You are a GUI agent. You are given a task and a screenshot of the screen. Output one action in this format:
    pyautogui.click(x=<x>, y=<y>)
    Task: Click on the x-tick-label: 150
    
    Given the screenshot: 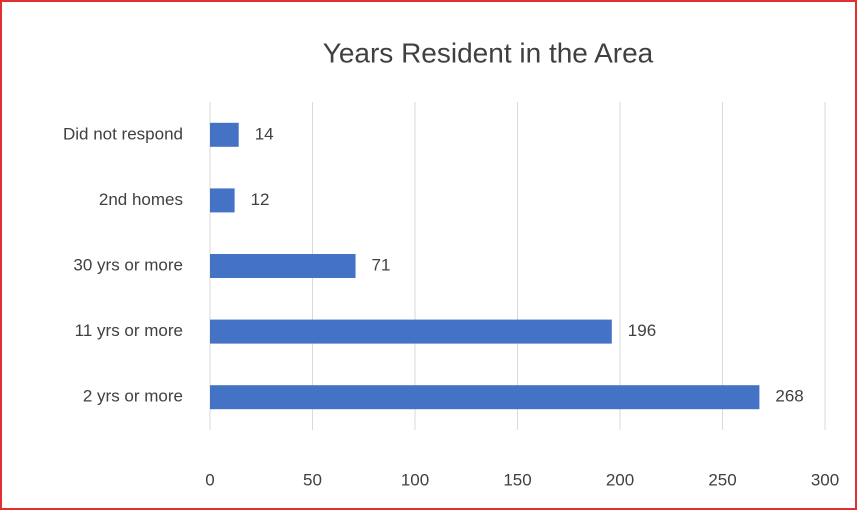 What is the action you would take?
    pyautogui.click(x=517, y=479)
    